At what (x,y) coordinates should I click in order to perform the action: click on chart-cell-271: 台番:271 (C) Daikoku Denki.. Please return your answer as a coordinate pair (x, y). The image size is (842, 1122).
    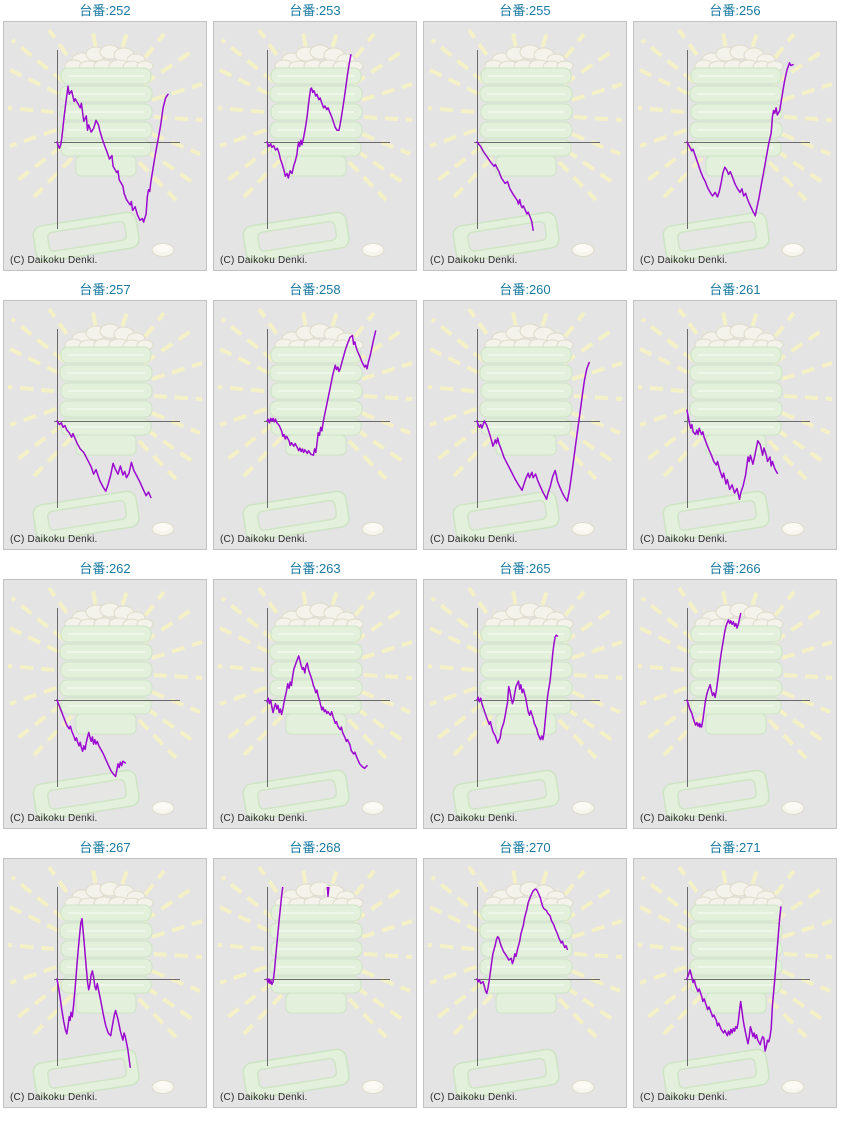
    Looking at the image, I should click on (735, 973).